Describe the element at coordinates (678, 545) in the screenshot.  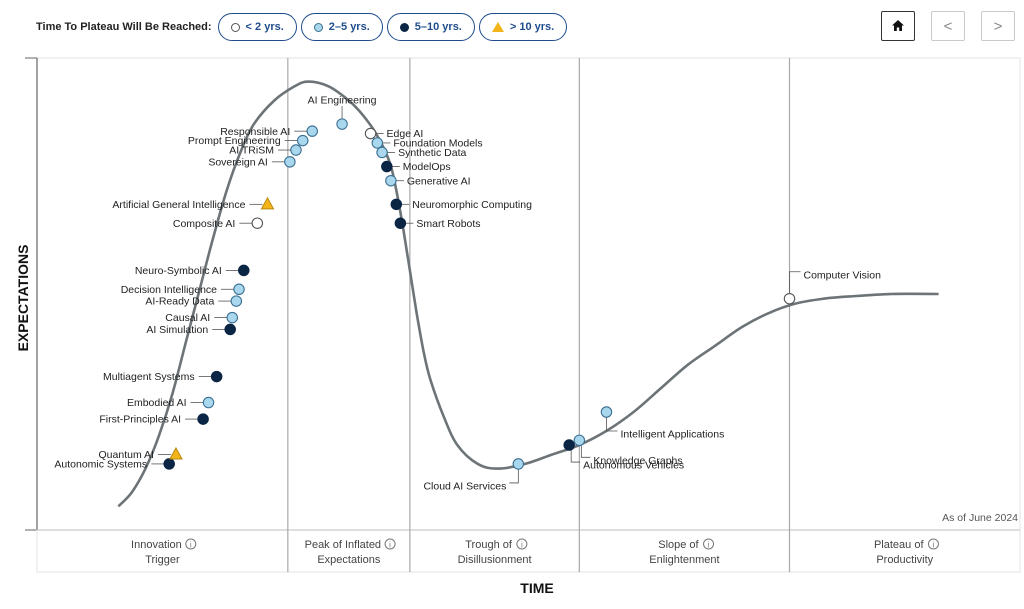
I see `phase-label: Slope of` at that location.